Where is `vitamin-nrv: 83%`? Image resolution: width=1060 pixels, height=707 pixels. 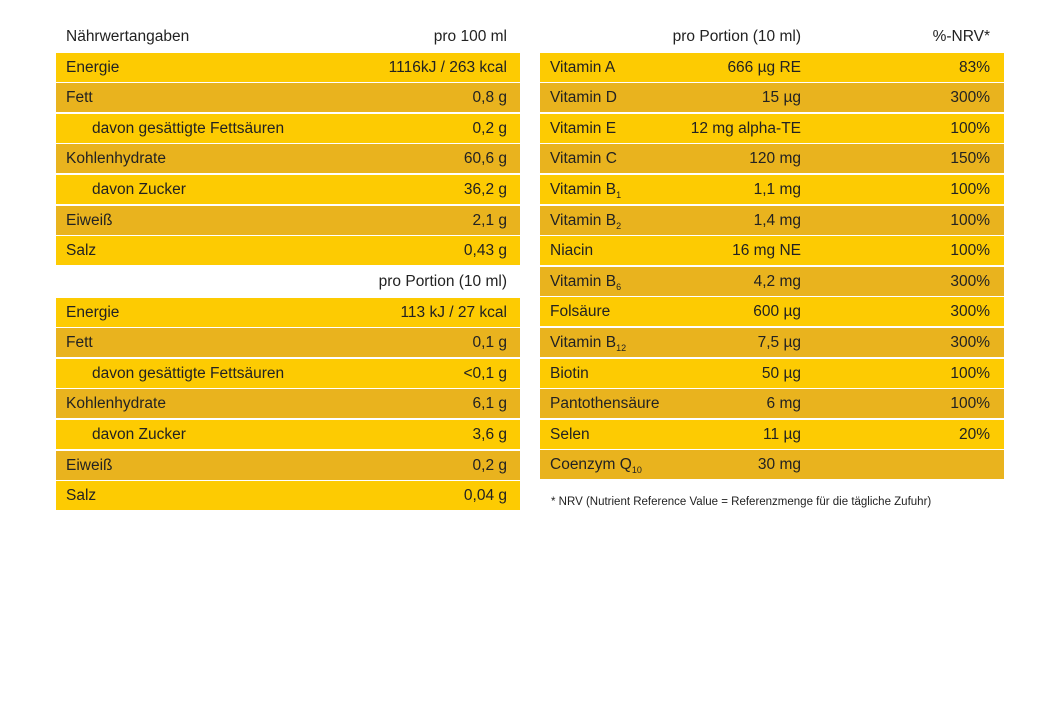 vitamin-nrv: 83% is located at coordinates (974, 67).